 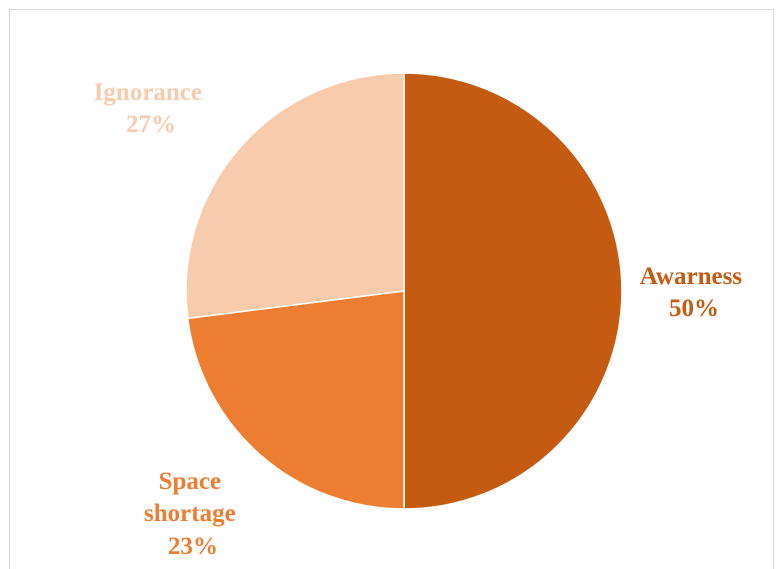 I want to click on slice-label-awarness: Awarness 50%, so click(x=694, y=292).